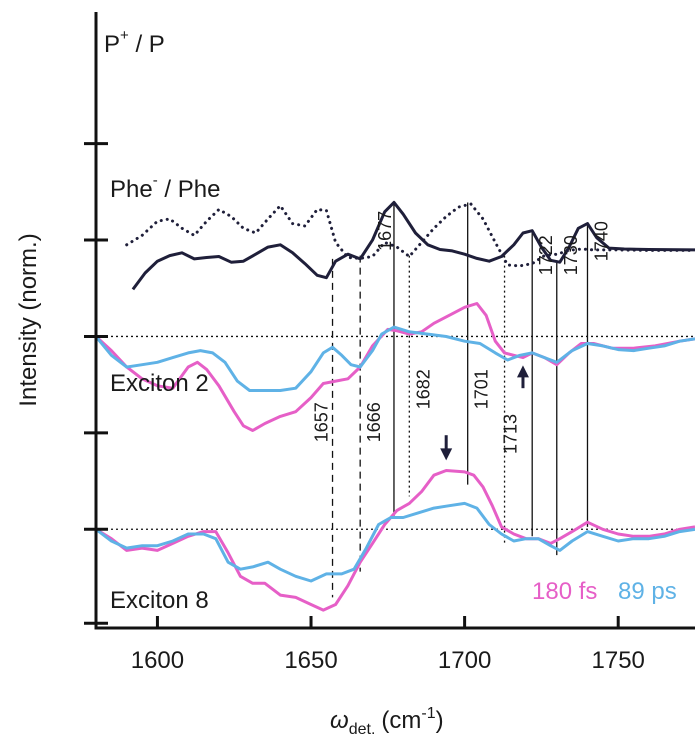  I want to click on wavenumber-label-1740: 1740, so click(602, 241).